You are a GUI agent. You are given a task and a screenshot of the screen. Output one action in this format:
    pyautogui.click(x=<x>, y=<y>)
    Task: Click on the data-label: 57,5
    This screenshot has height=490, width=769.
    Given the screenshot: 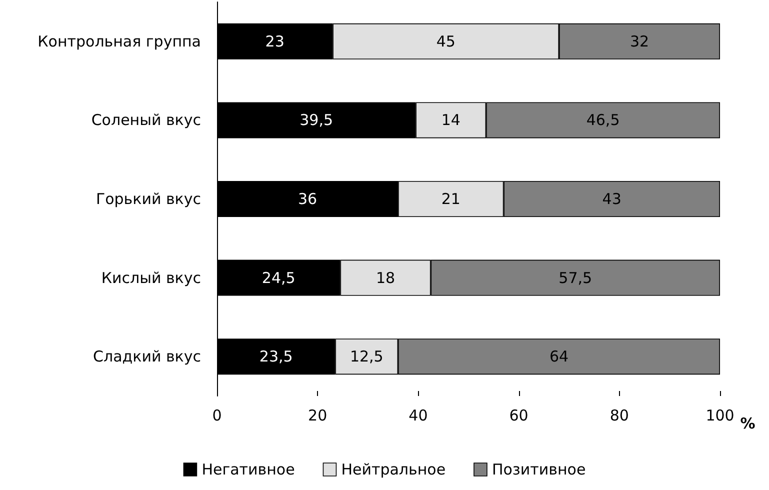 What is the action you would take?
    pyautogui.click(x=575, y=277)
    